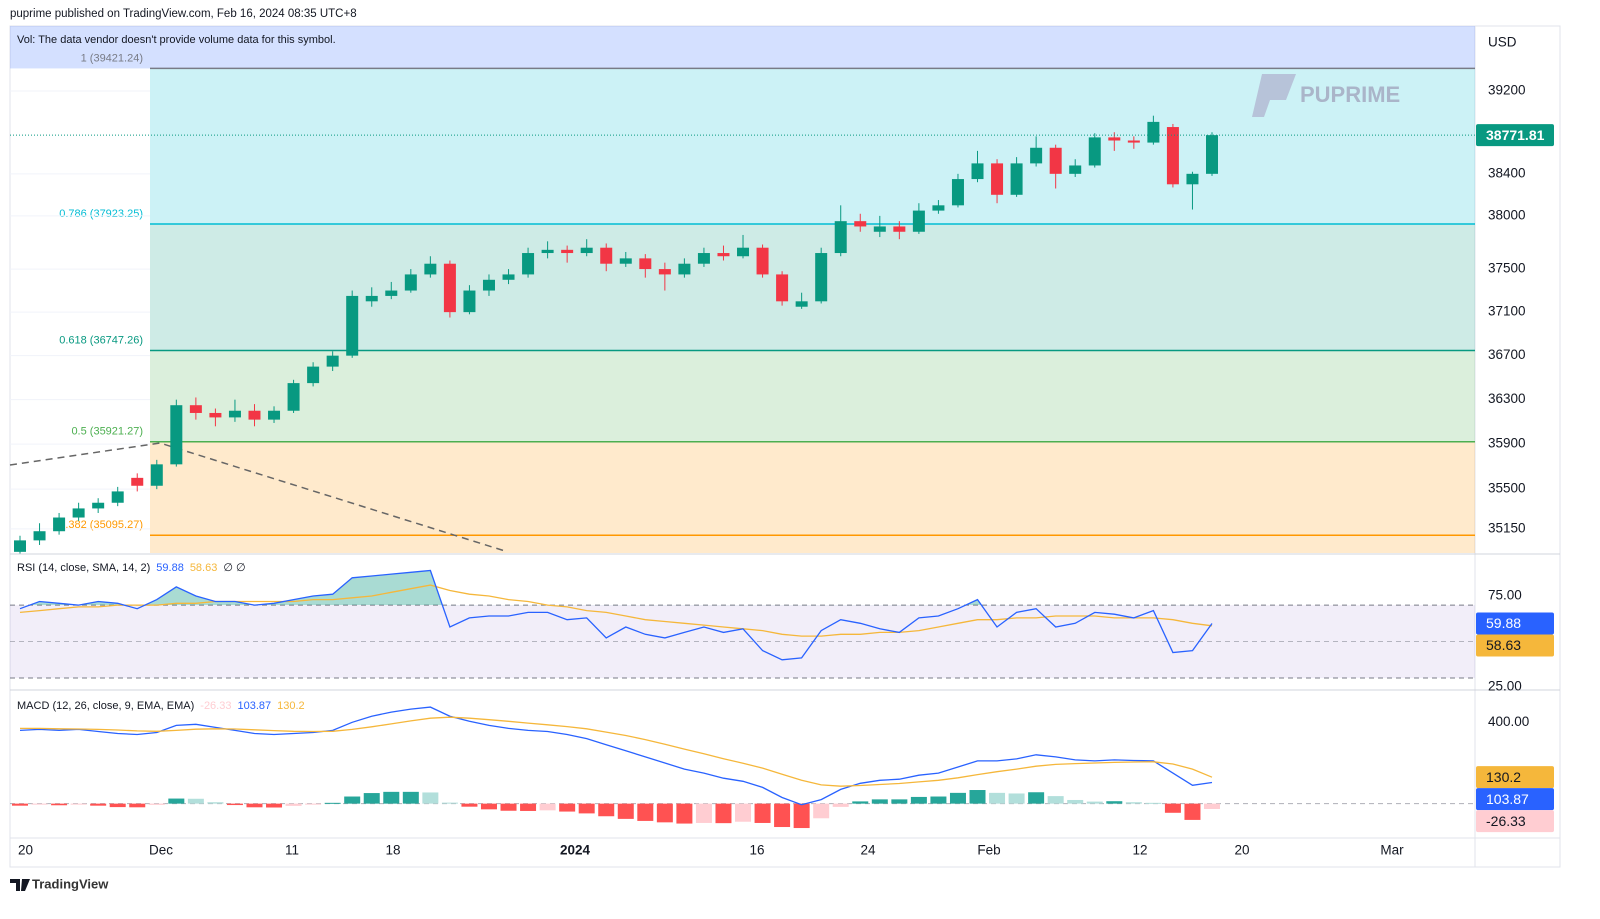 The width and height of the screenshot is (1600, 919). Describe the element at coordinates (1350, 94) in the screenshot. I see `watermark: PUPRIME` at that location.